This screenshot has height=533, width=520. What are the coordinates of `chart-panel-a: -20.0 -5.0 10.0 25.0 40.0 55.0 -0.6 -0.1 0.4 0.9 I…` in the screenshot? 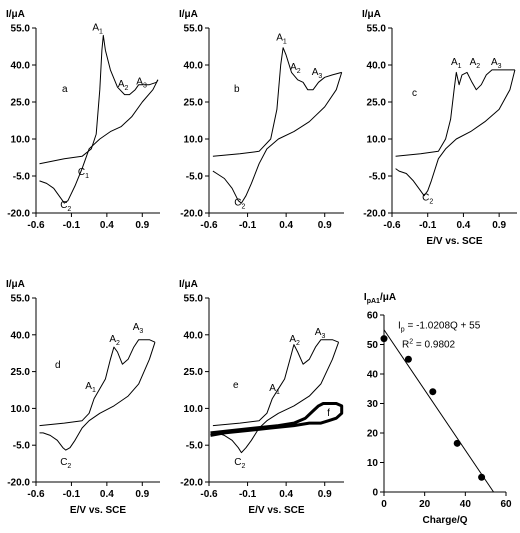 It's located at (83, 120).